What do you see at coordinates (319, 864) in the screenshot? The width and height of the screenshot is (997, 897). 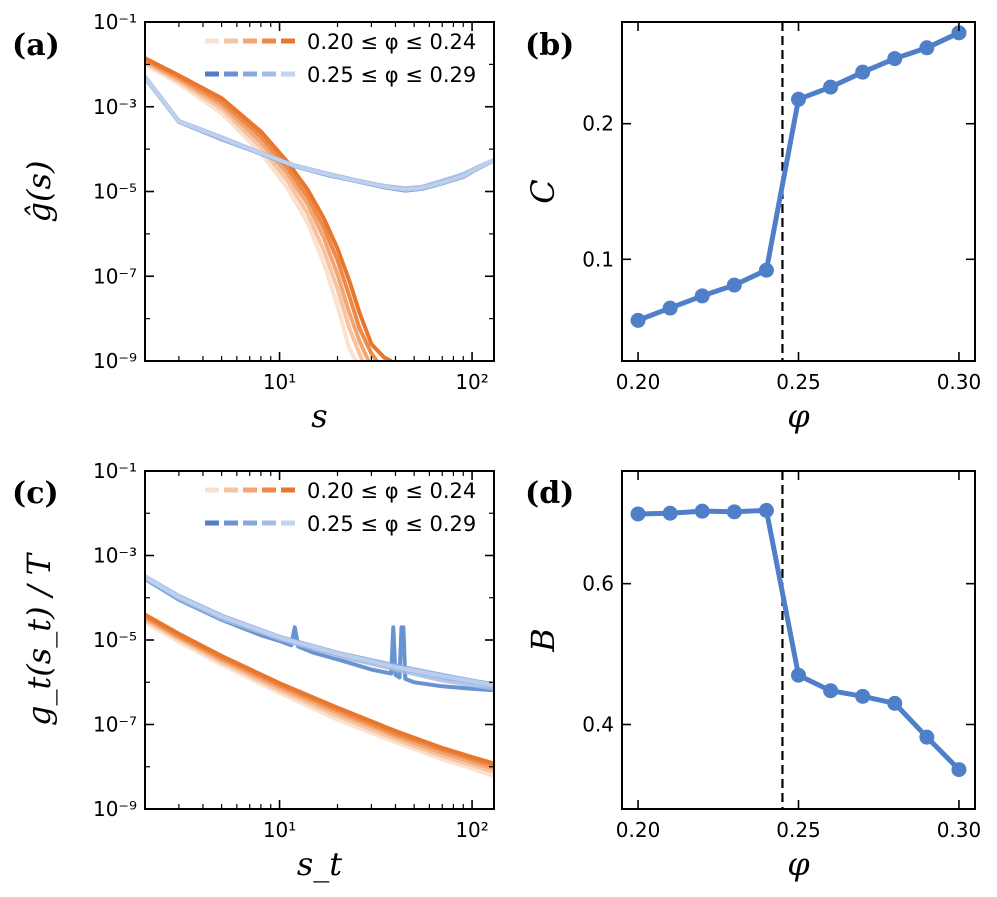 I see `x-axis-label: s_t` at bounding box center [319, 864].